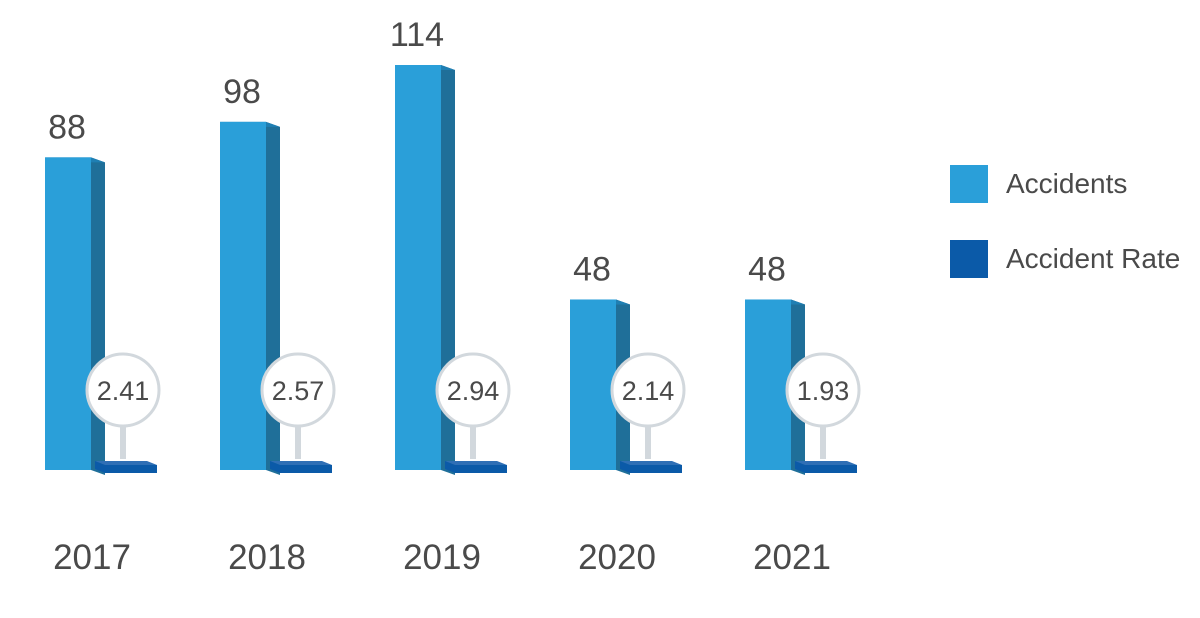  What do you see at coordinates (969, 184) in the screenshot?
I see `legend-swatch-accidents` at bounding box center [969, 184].